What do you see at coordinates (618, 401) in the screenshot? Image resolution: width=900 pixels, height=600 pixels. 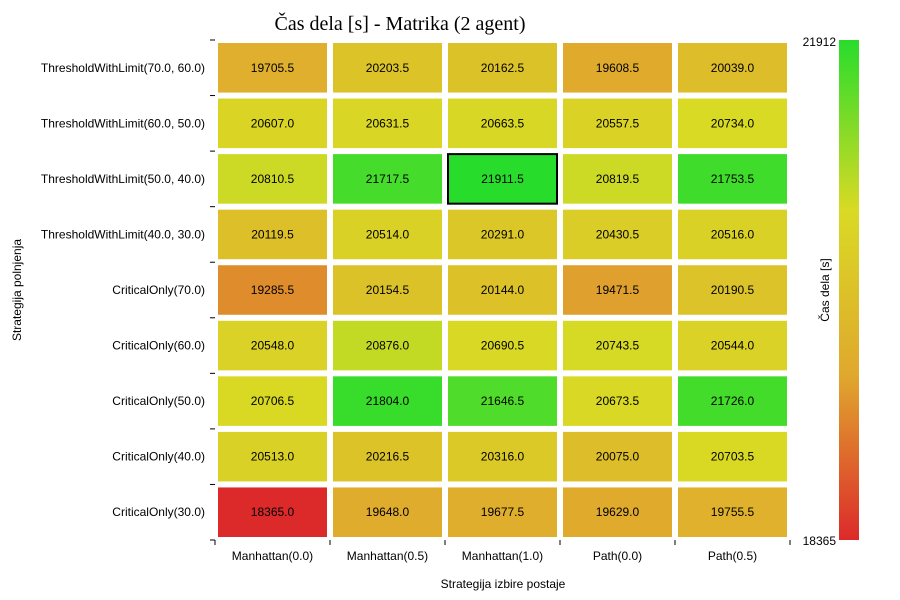 I see `cell-value-label: 20673.5` at bounding box center [618, 401].